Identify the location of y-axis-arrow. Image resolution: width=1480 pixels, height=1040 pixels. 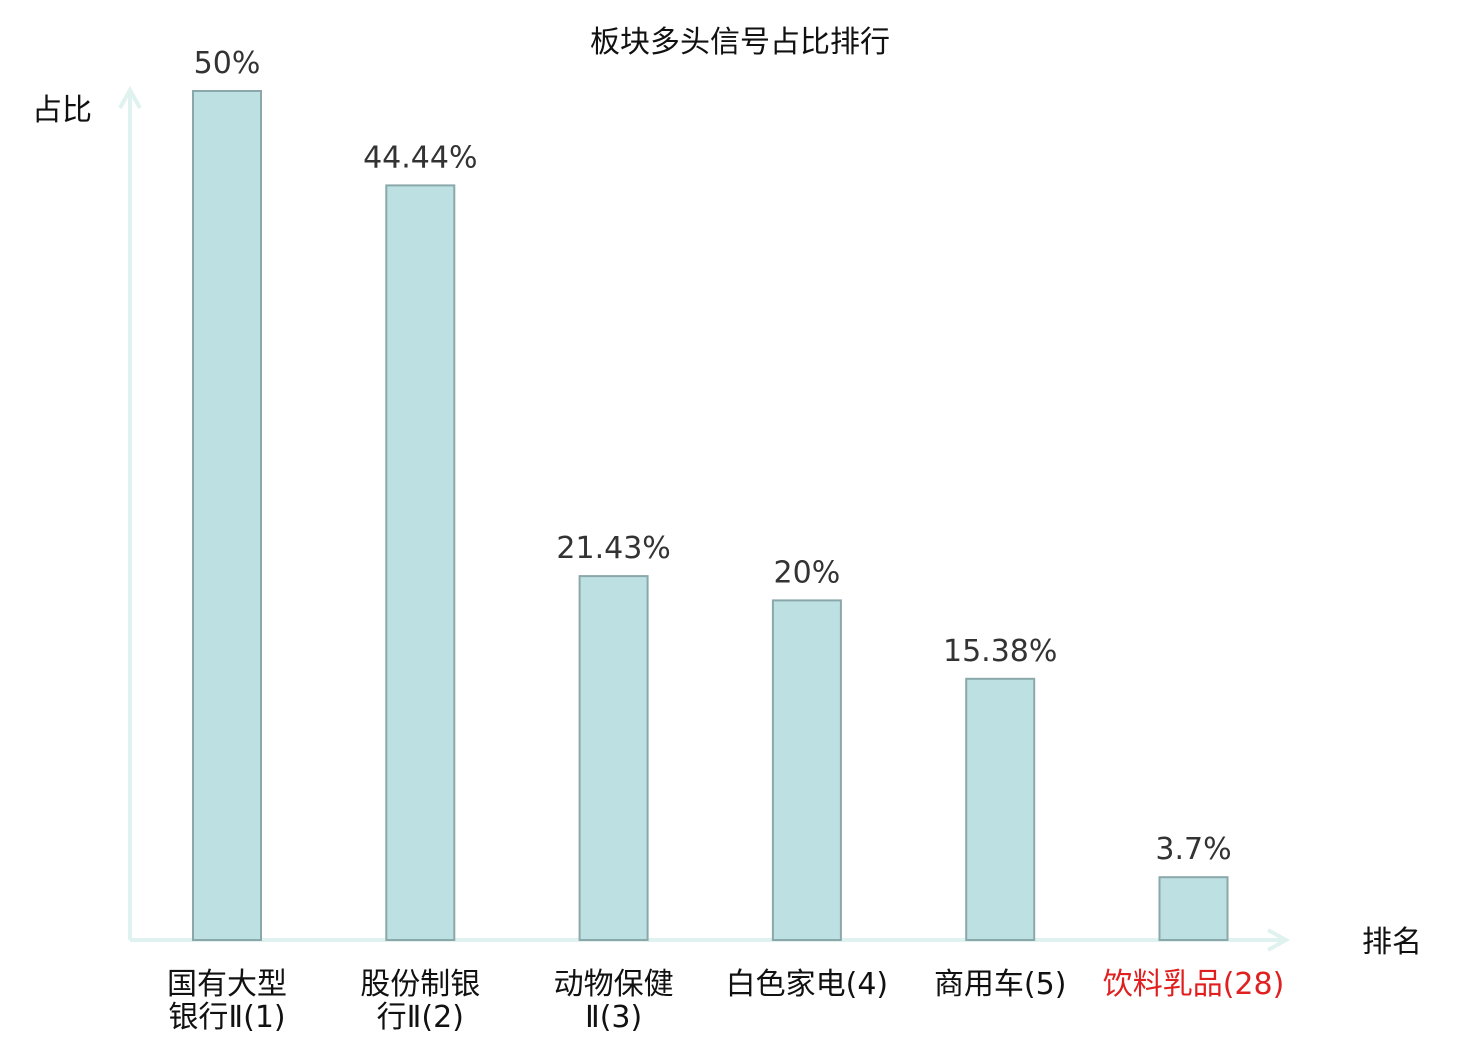
(130, 97).